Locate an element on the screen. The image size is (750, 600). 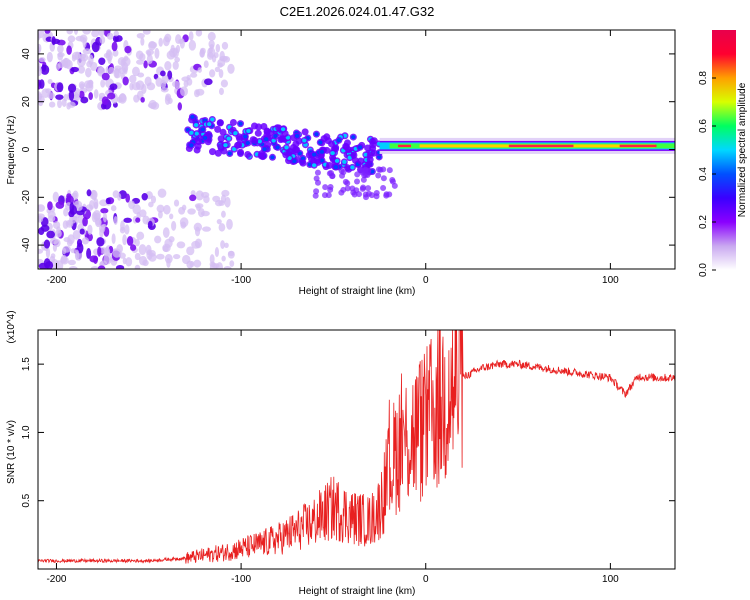
snr-xtick-label: 100 is located at coordinates (610, 579).